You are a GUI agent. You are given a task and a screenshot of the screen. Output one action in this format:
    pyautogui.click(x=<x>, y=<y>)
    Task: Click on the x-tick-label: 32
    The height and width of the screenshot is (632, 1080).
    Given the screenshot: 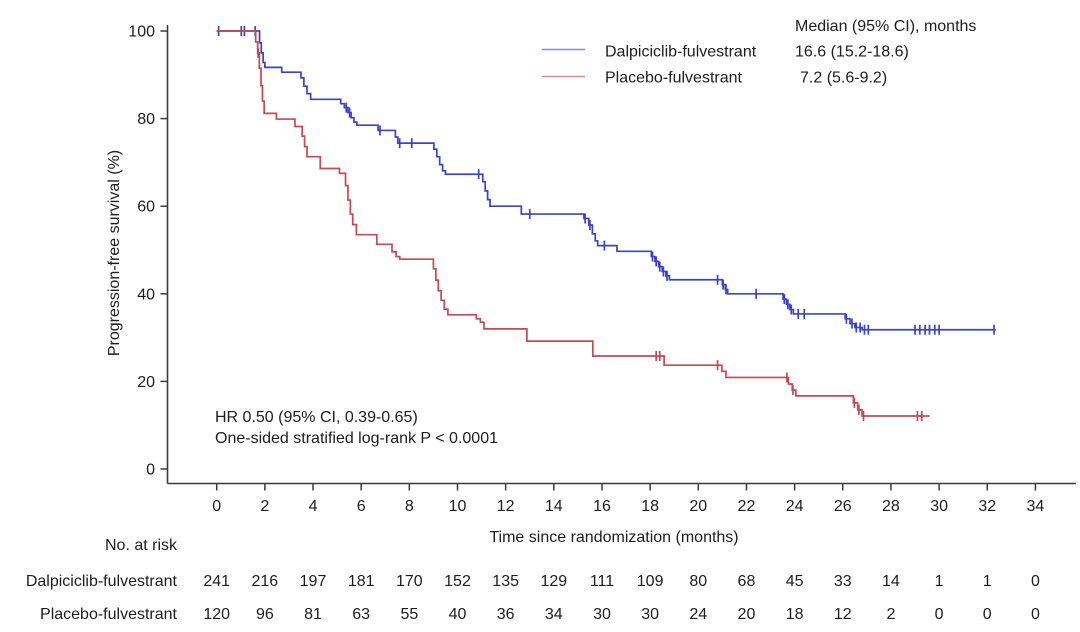 What is the action you would take?
    pyautogui.click(x=987, y=506)
    